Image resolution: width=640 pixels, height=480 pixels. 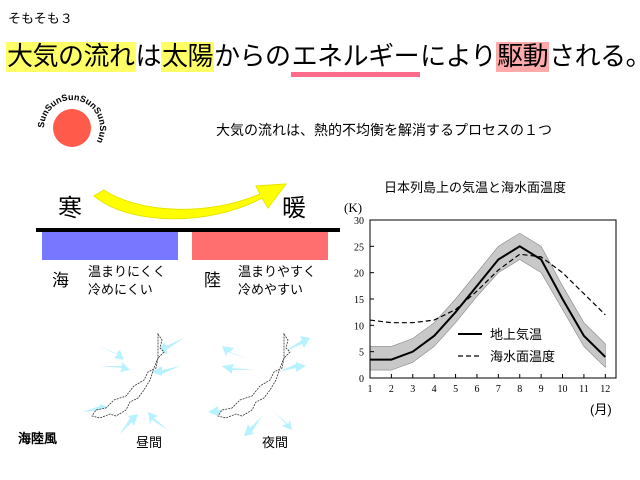 I want to click on land-label: 陸, so click(x=212, y=281).